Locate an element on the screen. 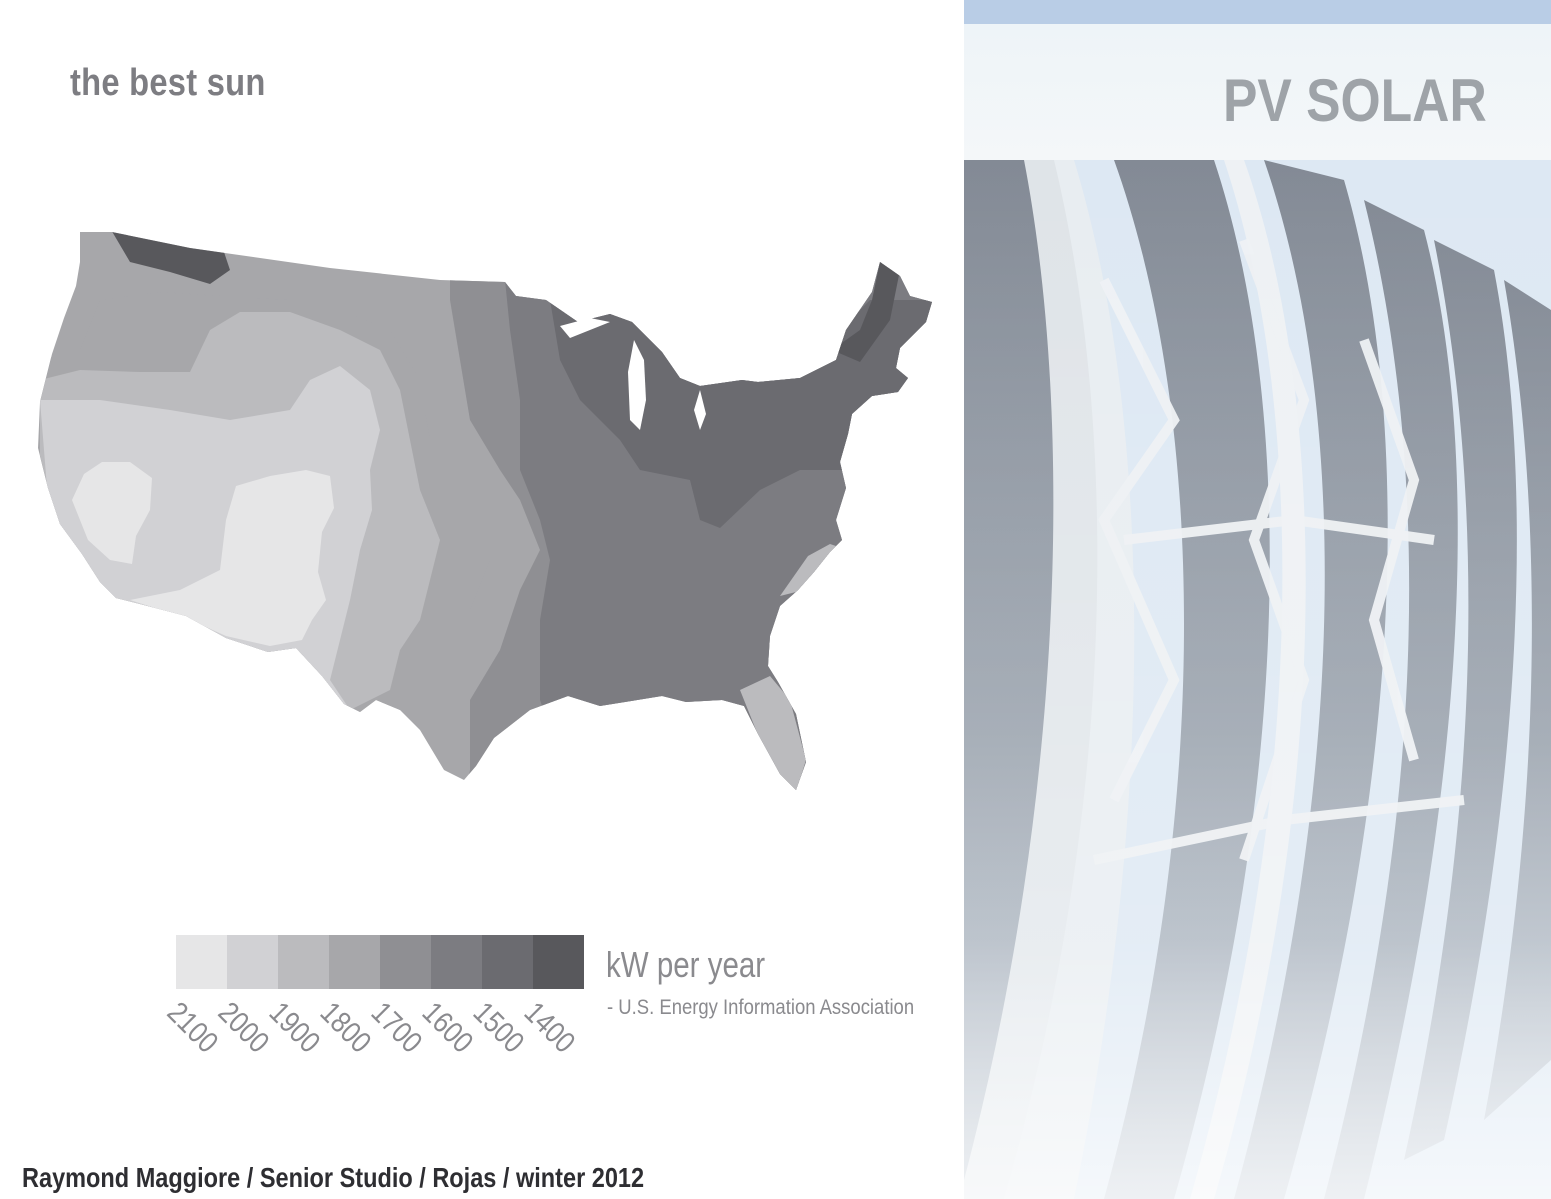 This screenshot has width=1551, height=1199. legend-label-1600: 1600 is located at coordinates (447, 1028).